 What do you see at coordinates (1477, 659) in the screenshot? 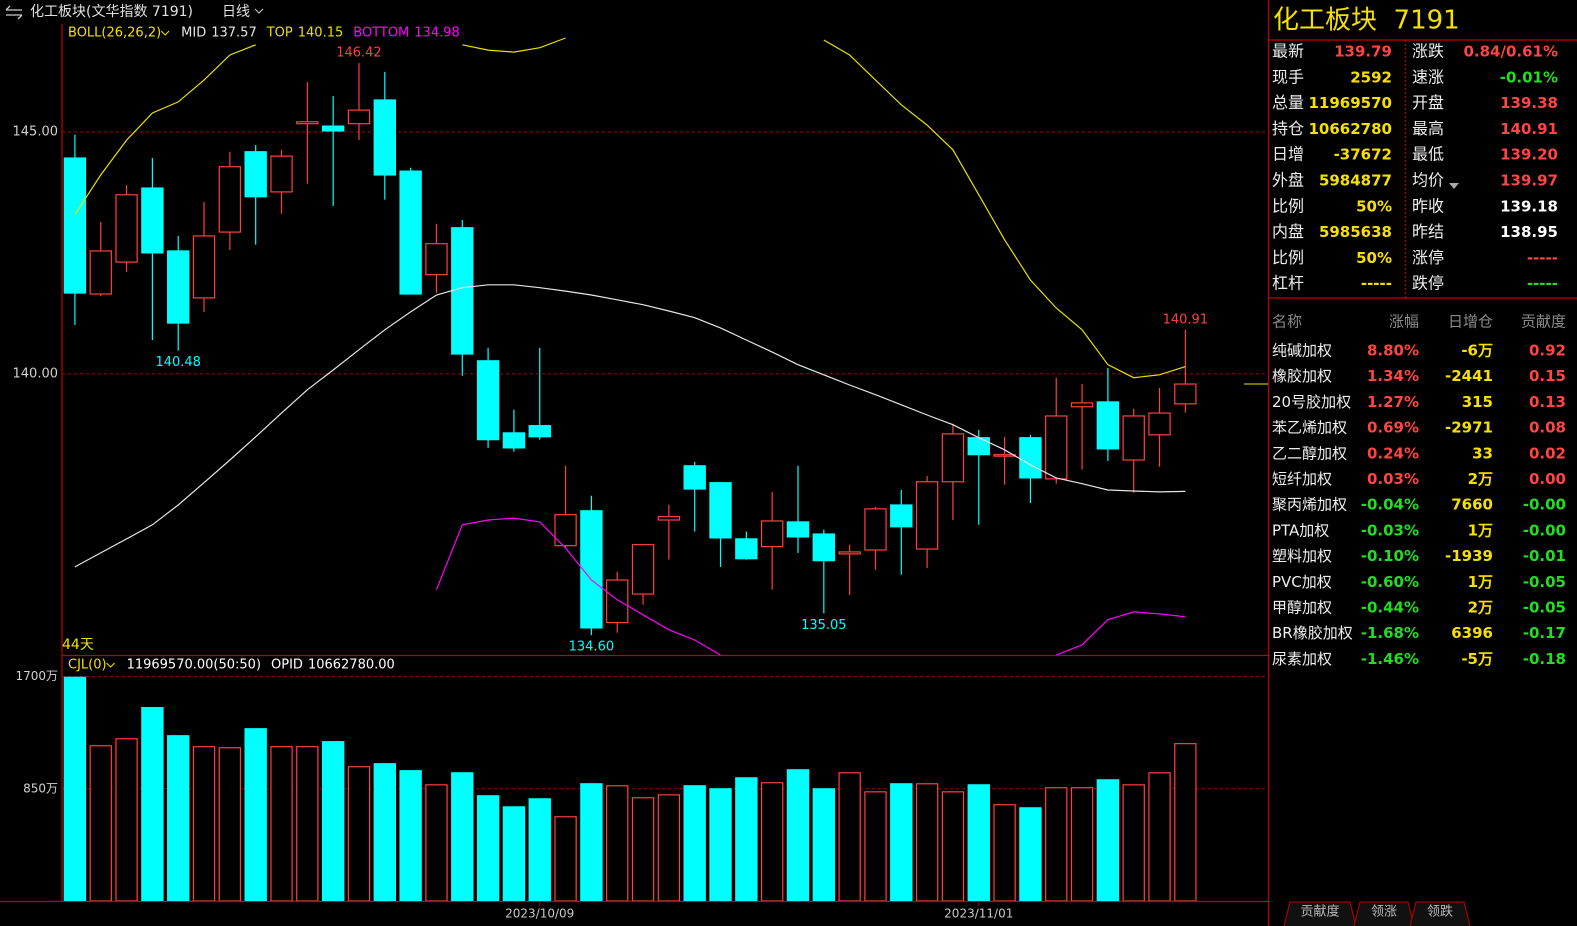
I see `constituent-value: -5万` at bounding box center [1477, 659].